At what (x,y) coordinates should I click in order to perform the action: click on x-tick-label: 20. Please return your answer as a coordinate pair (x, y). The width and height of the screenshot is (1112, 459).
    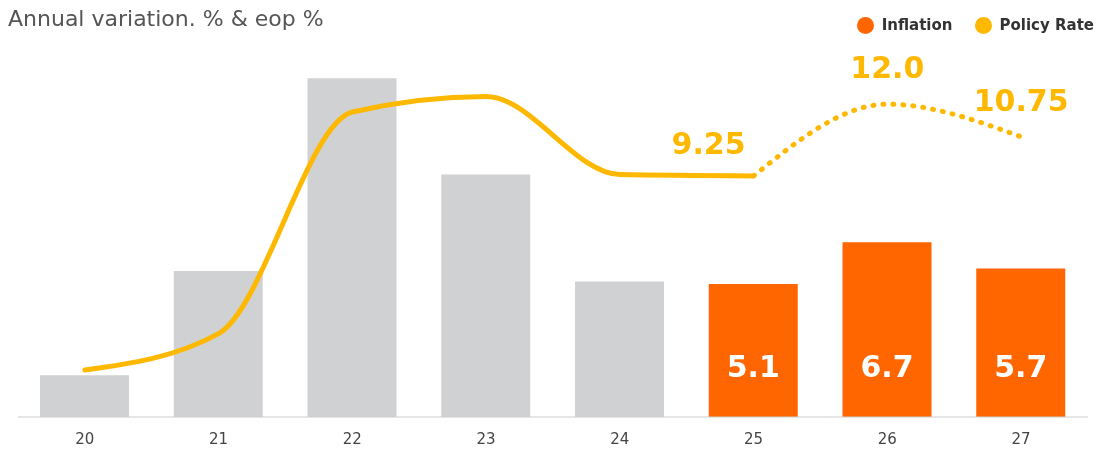
    Looking at the image, I should click on (85, 438).